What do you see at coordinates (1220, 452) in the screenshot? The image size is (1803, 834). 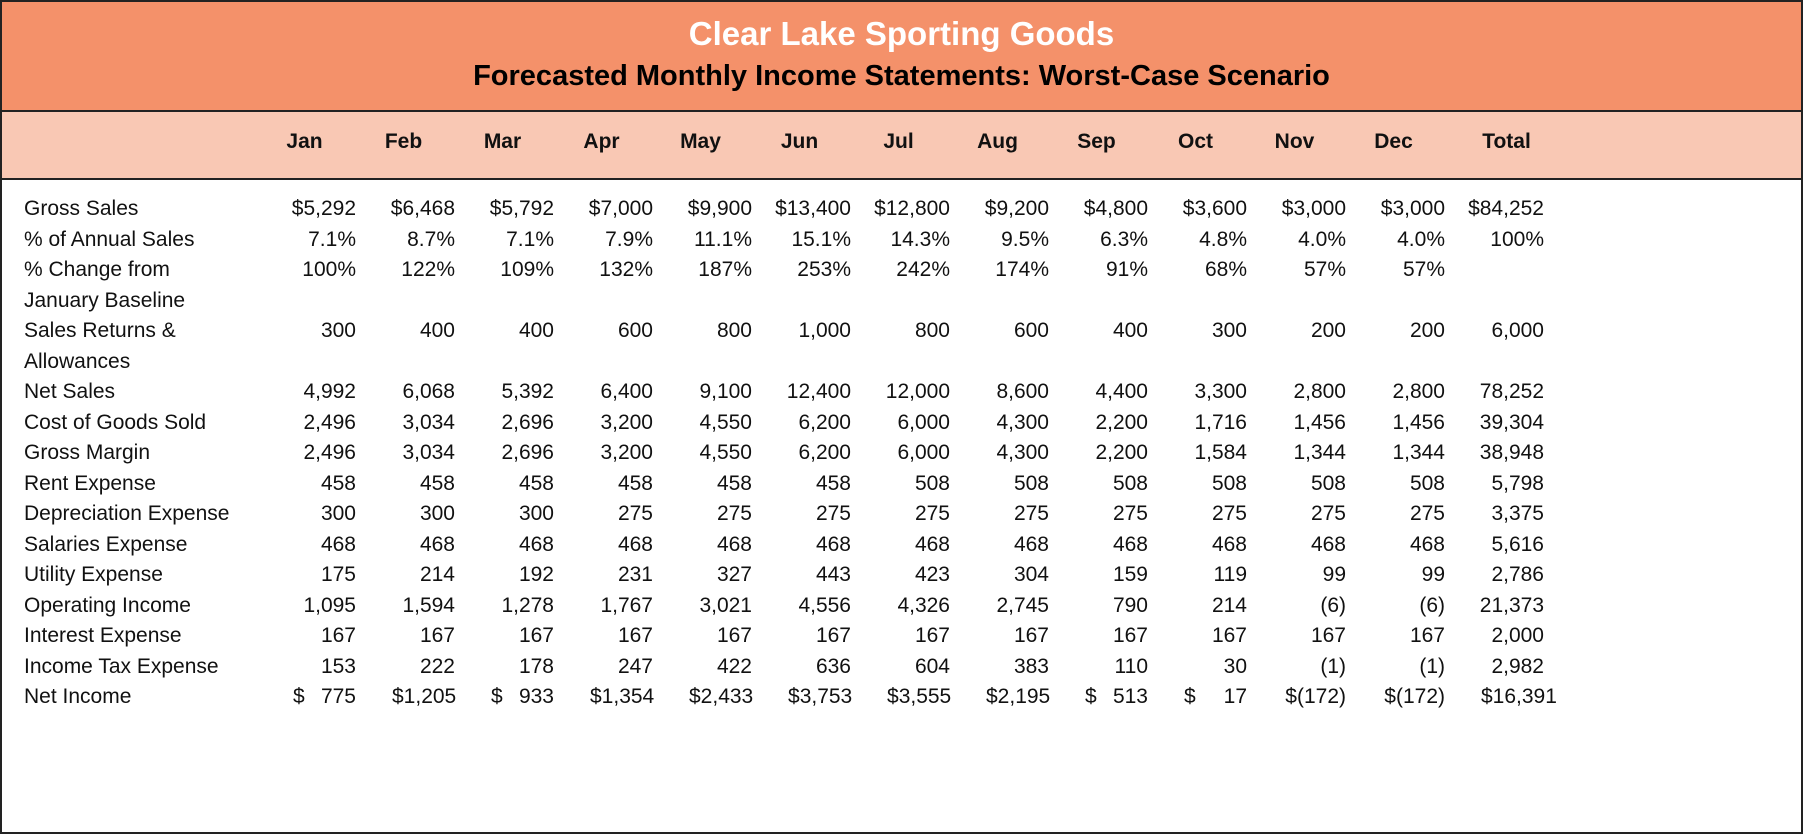 I see `cell-oct: 1,584` at bounding box center [1220, 452].